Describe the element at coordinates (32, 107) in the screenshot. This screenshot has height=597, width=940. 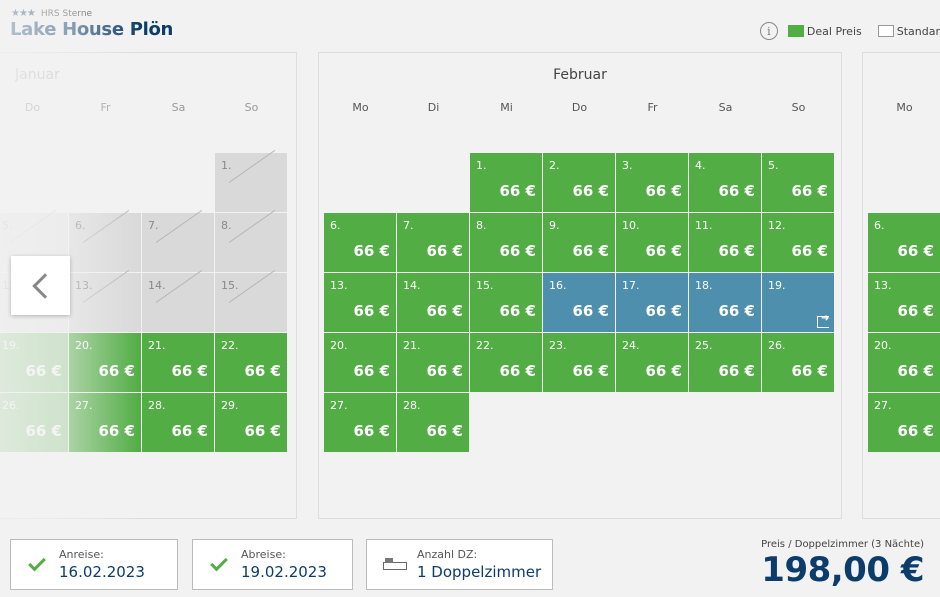
I see `weekday: Do` at that location.